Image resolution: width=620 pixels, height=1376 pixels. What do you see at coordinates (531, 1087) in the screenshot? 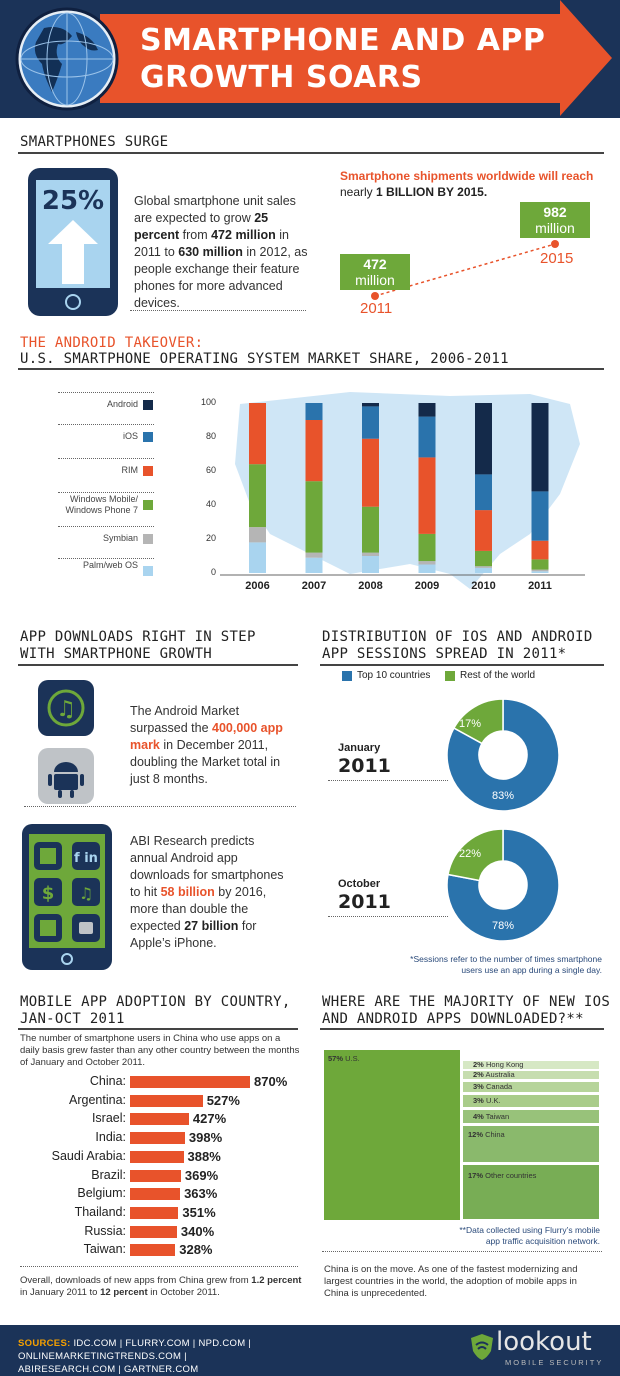
I see `treemap-cell-canada: 3% Canada` at bounding box center [531, 1087].